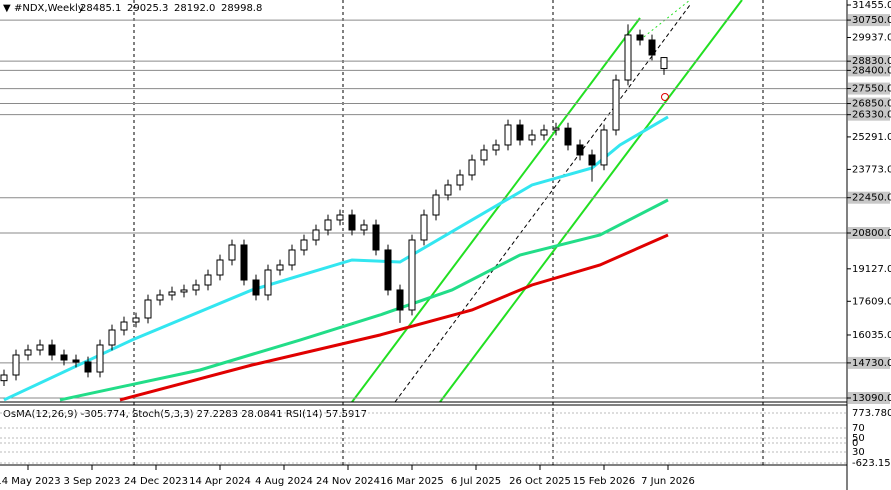 The image size is (891, 490). What do you see at coordinates (858, 428) in the screenshot?
I see `indicator-tick-label: 70` at bounding box center [858, 428].